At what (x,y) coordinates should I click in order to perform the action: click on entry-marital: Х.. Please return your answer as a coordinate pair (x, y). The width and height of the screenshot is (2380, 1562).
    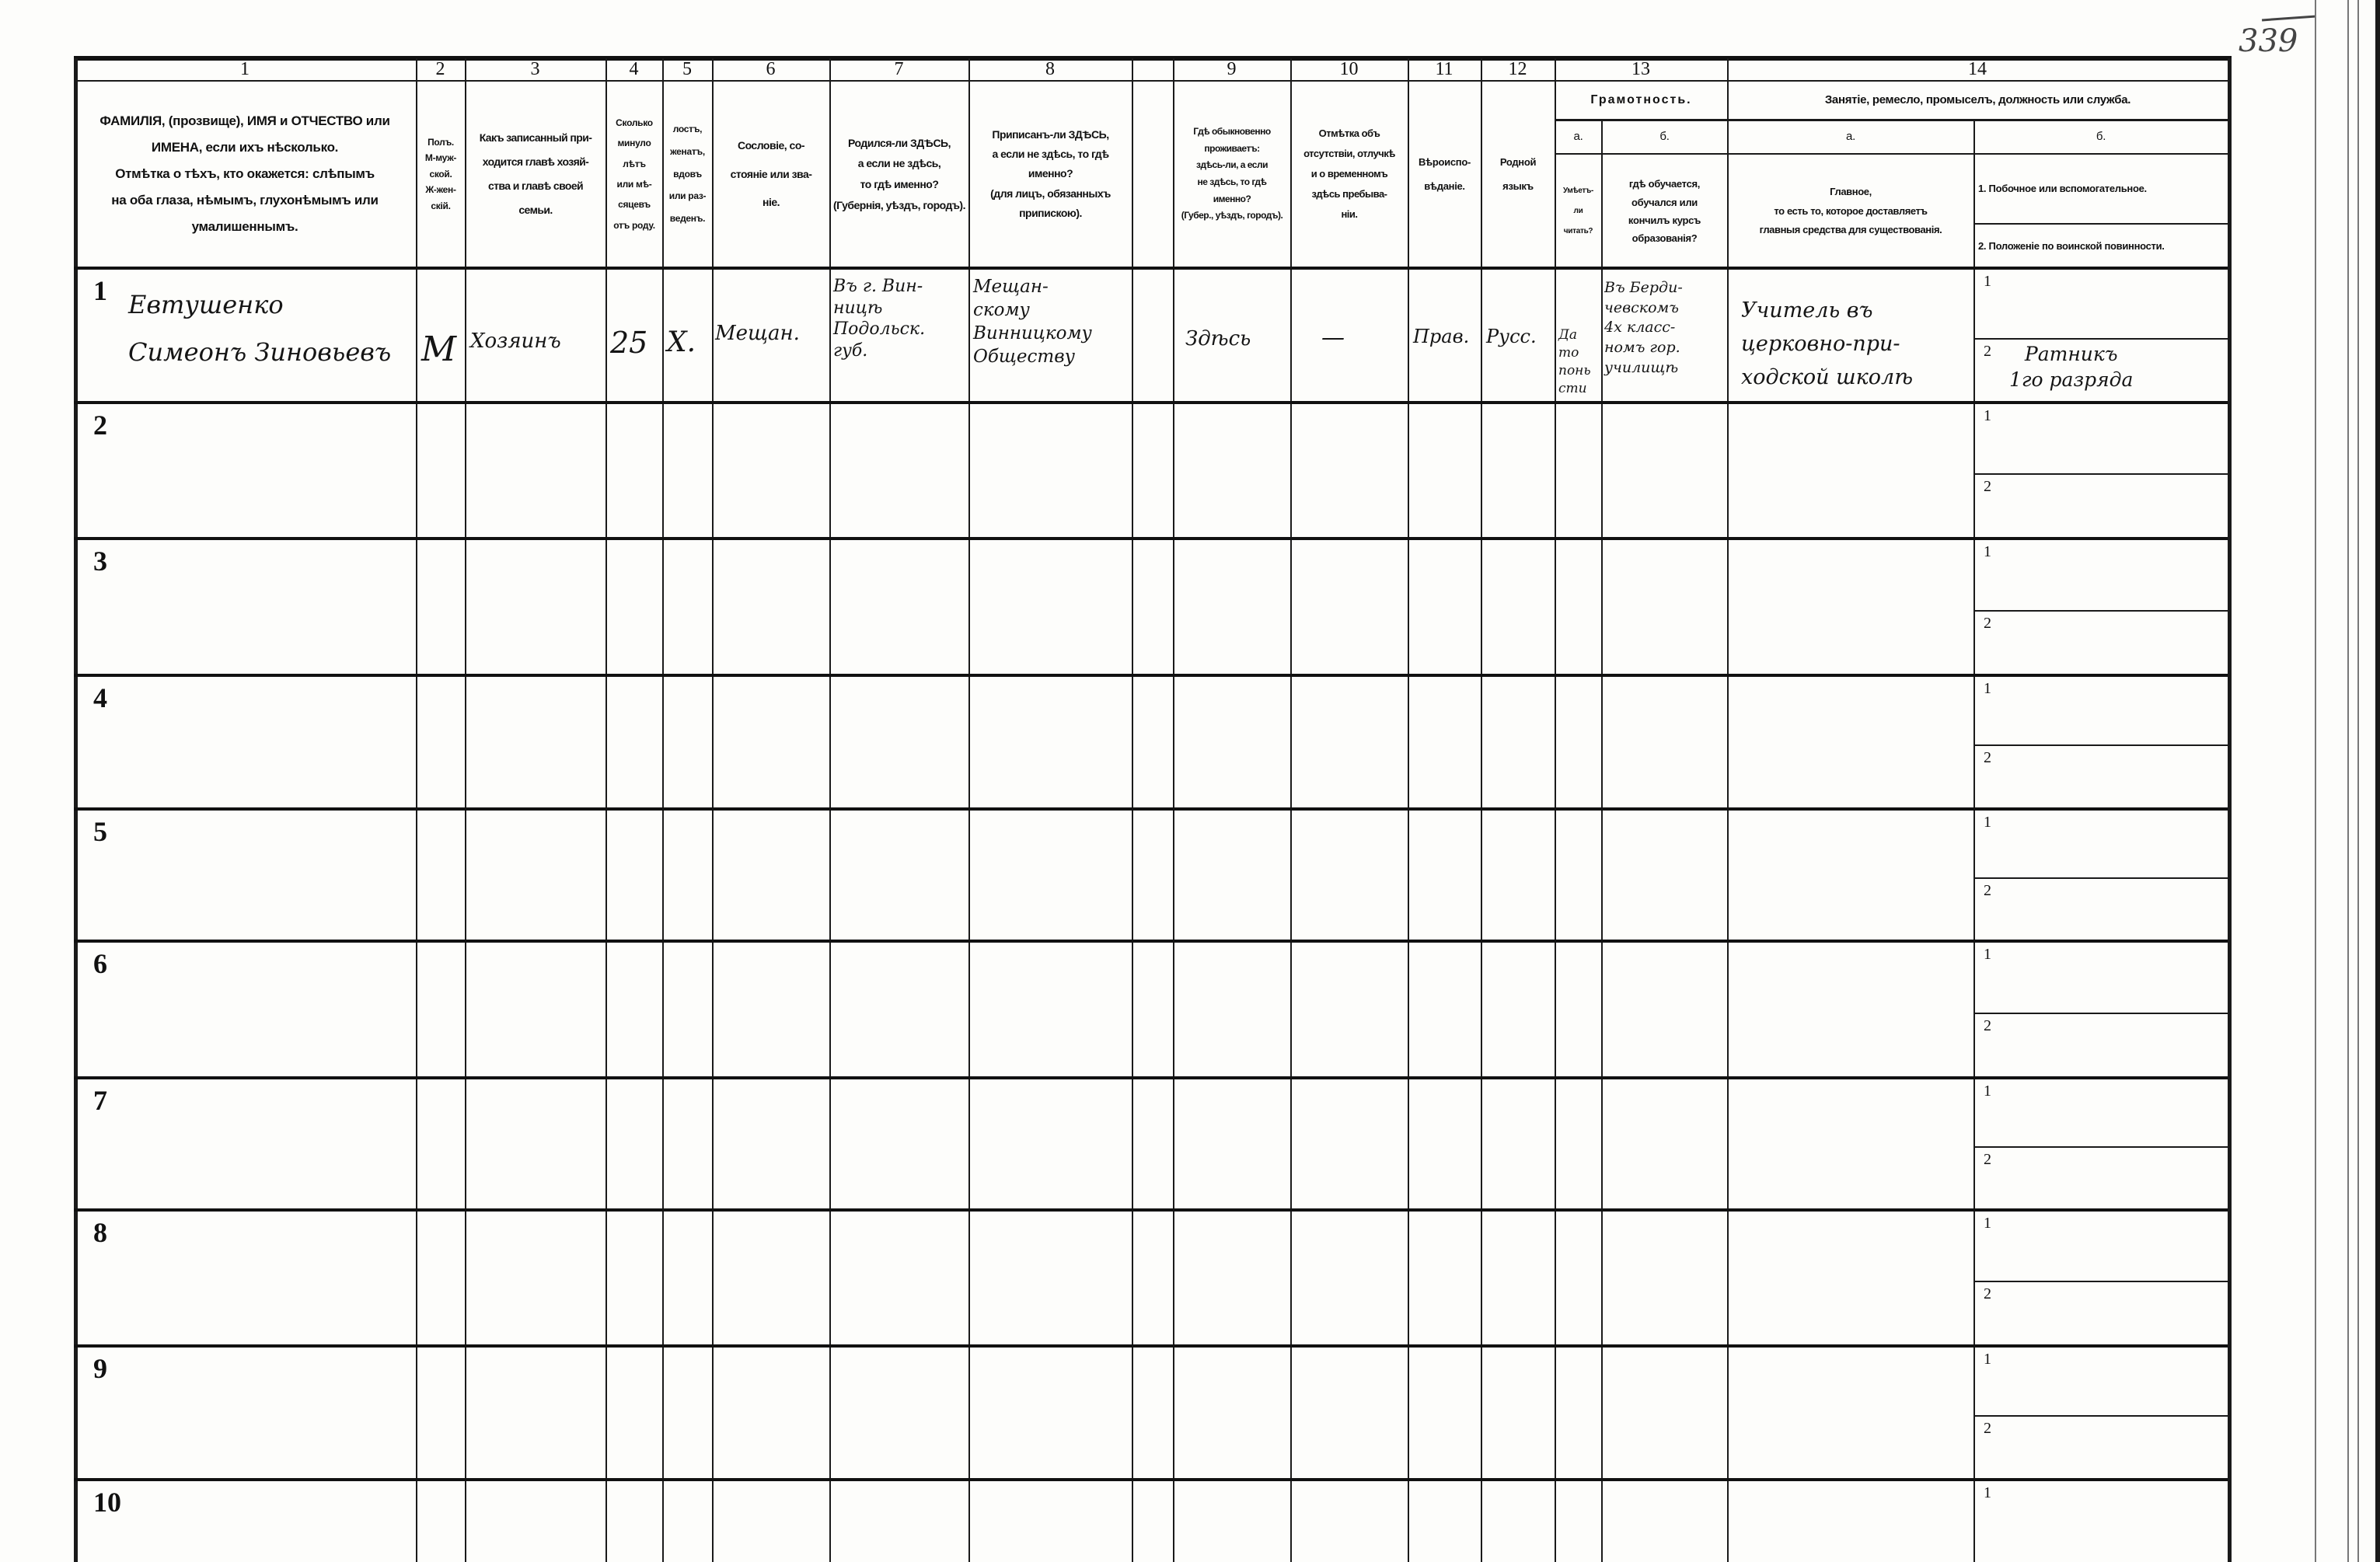
    Looking at the image, I should click on (681, 342).